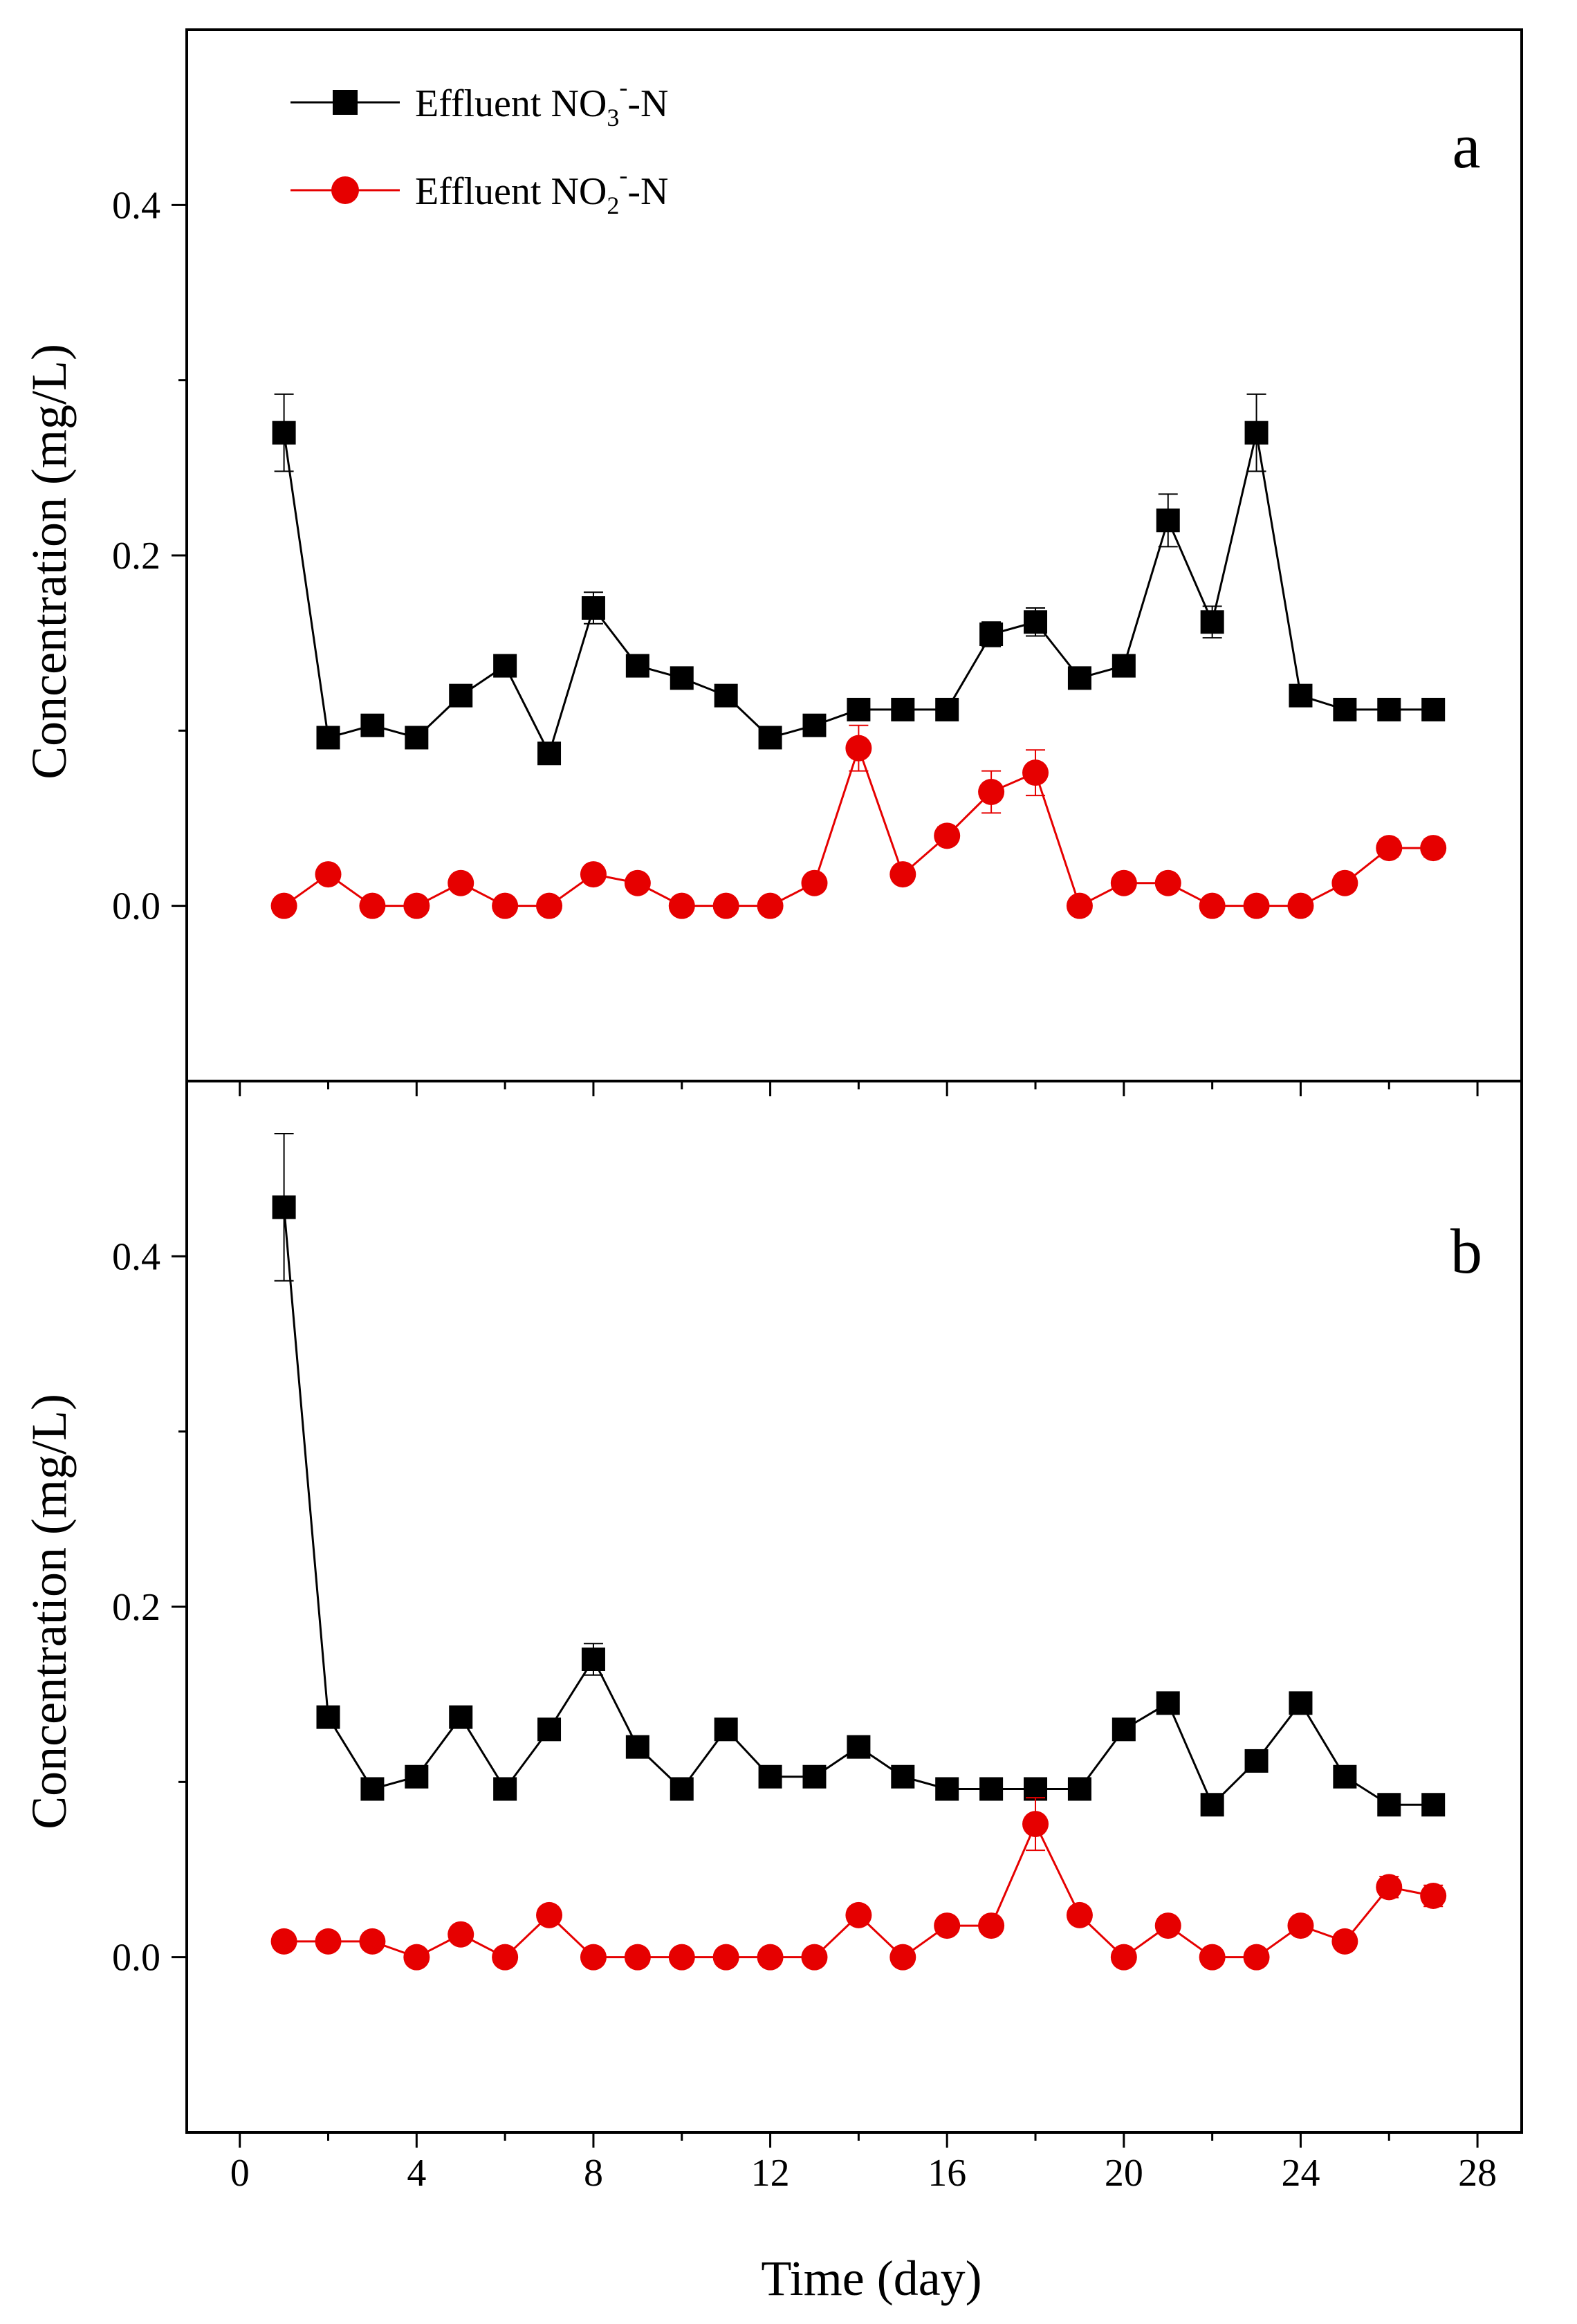  I want to click on legend-item-nitrate: Effluent NO3--N, so click(479, 102).